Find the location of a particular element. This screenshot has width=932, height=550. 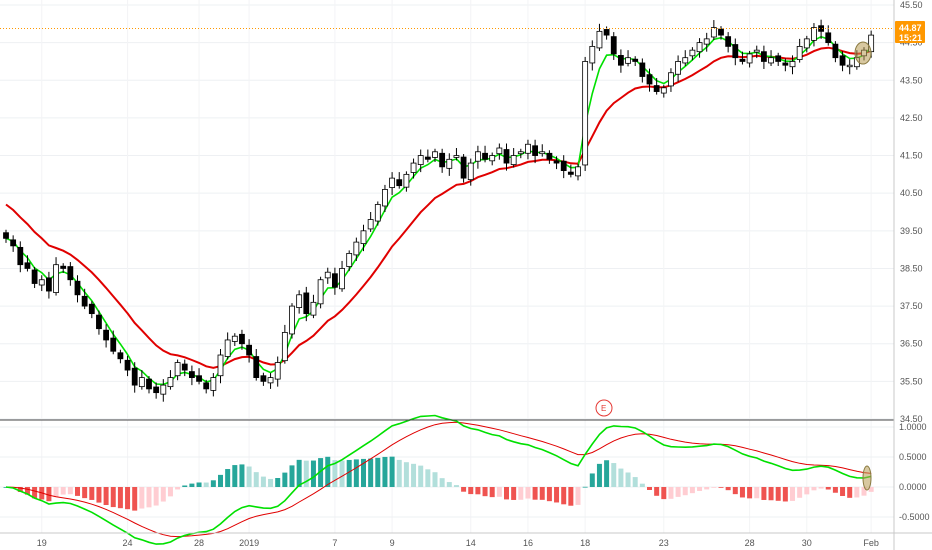

time-tick-label: 7 is located at coordinates (334, 543).